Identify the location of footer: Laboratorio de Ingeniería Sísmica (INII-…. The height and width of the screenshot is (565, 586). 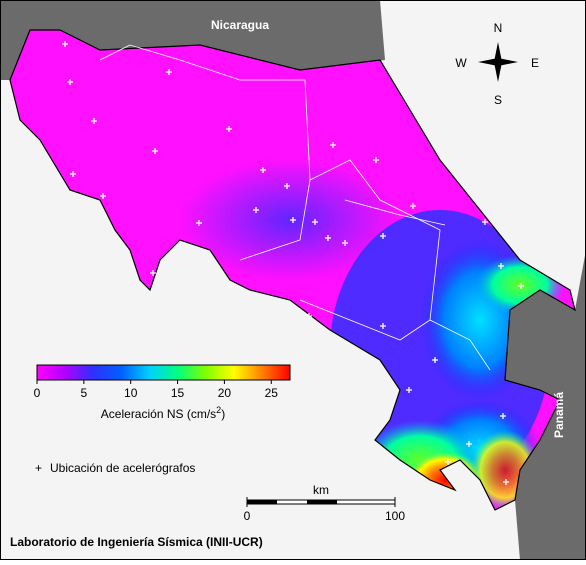
(136, 542).